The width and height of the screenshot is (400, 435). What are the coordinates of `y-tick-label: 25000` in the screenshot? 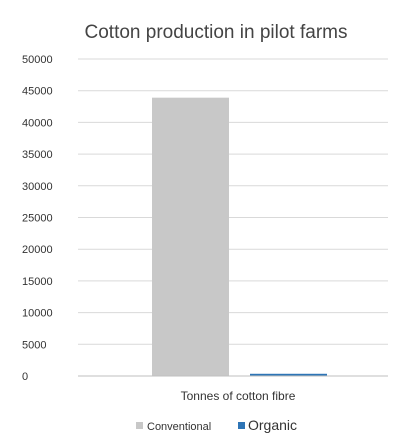 It's located at (37, 219).